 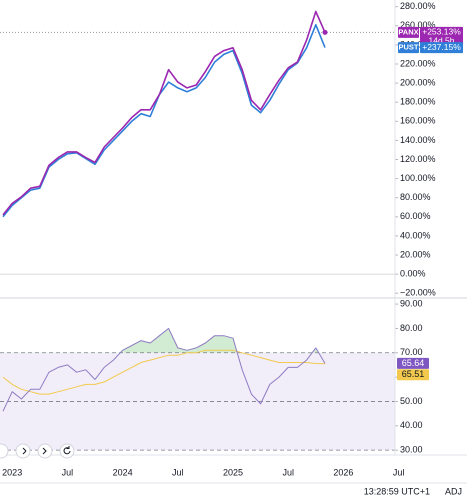 I want to click on x-tick-label: 2026, so click(x=343, y=472).